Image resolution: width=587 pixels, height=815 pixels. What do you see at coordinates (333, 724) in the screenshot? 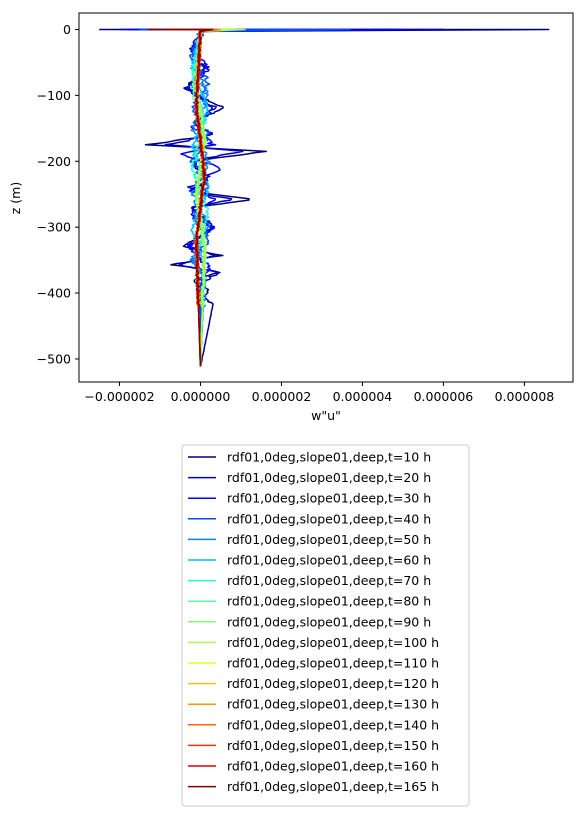
I see `legend-entry: rdf01,0deg,slope01,deep,t=140 h` at bounding box center [333, 724].